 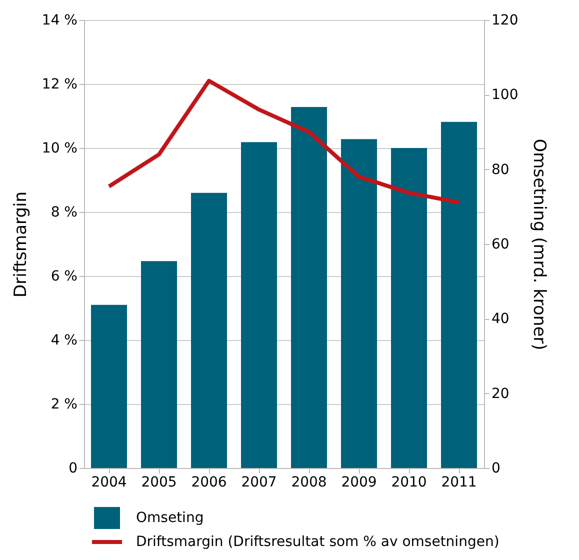 What do you see at coordinates (459, 482) in the screenshot?
I see `x-tick-label: 2011` at bounding box center [459, 482].